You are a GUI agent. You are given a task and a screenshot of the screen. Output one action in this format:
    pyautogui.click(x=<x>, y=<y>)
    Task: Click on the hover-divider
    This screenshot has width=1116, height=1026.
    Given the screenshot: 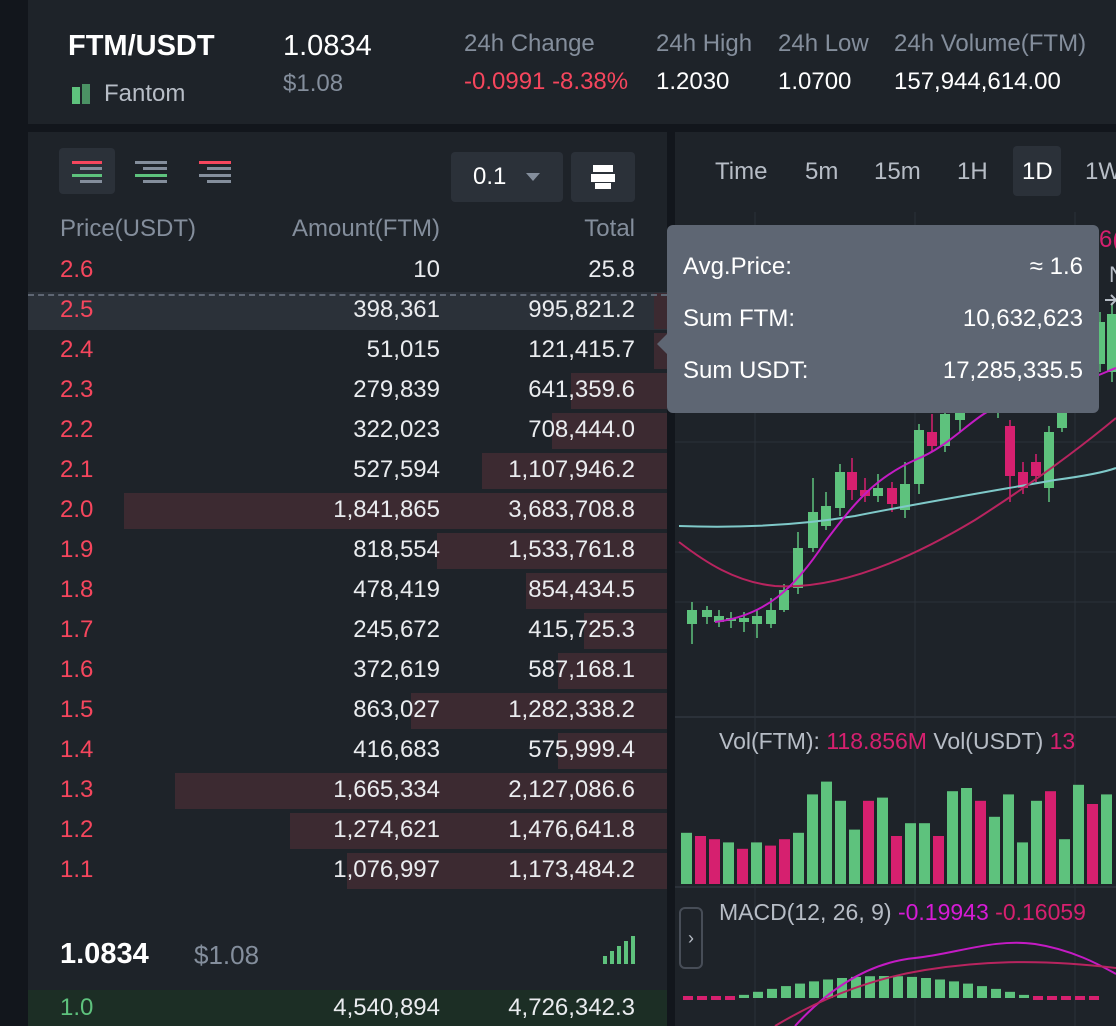 What is the action you would take?
    pyautogui.click(x=347, y=295)
    